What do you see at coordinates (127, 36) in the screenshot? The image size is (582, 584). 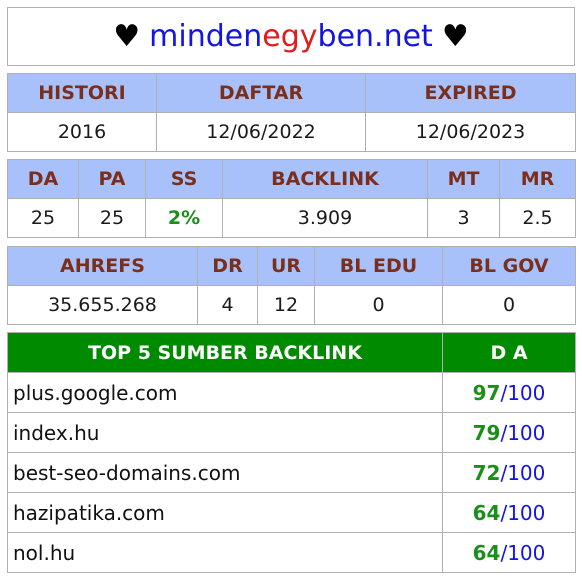 I see `heart-icon-left: ♥` at bounding box center [127, 36].